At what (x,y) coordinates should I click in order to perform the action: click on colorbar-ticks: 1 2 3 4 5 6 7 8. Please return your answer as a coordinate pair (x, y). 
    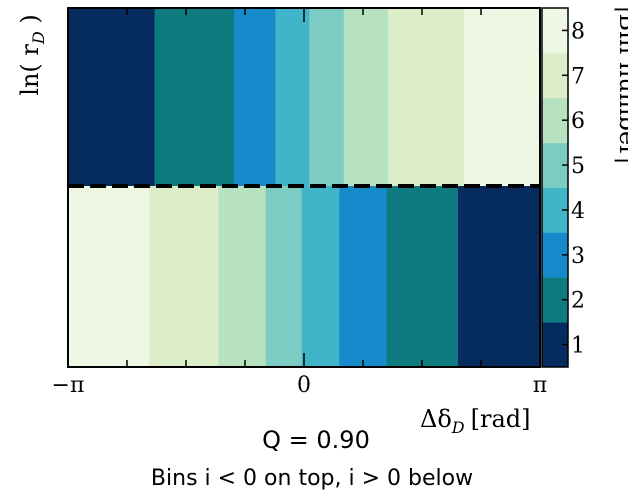
    Looking at the image, I should click on (573, 189).